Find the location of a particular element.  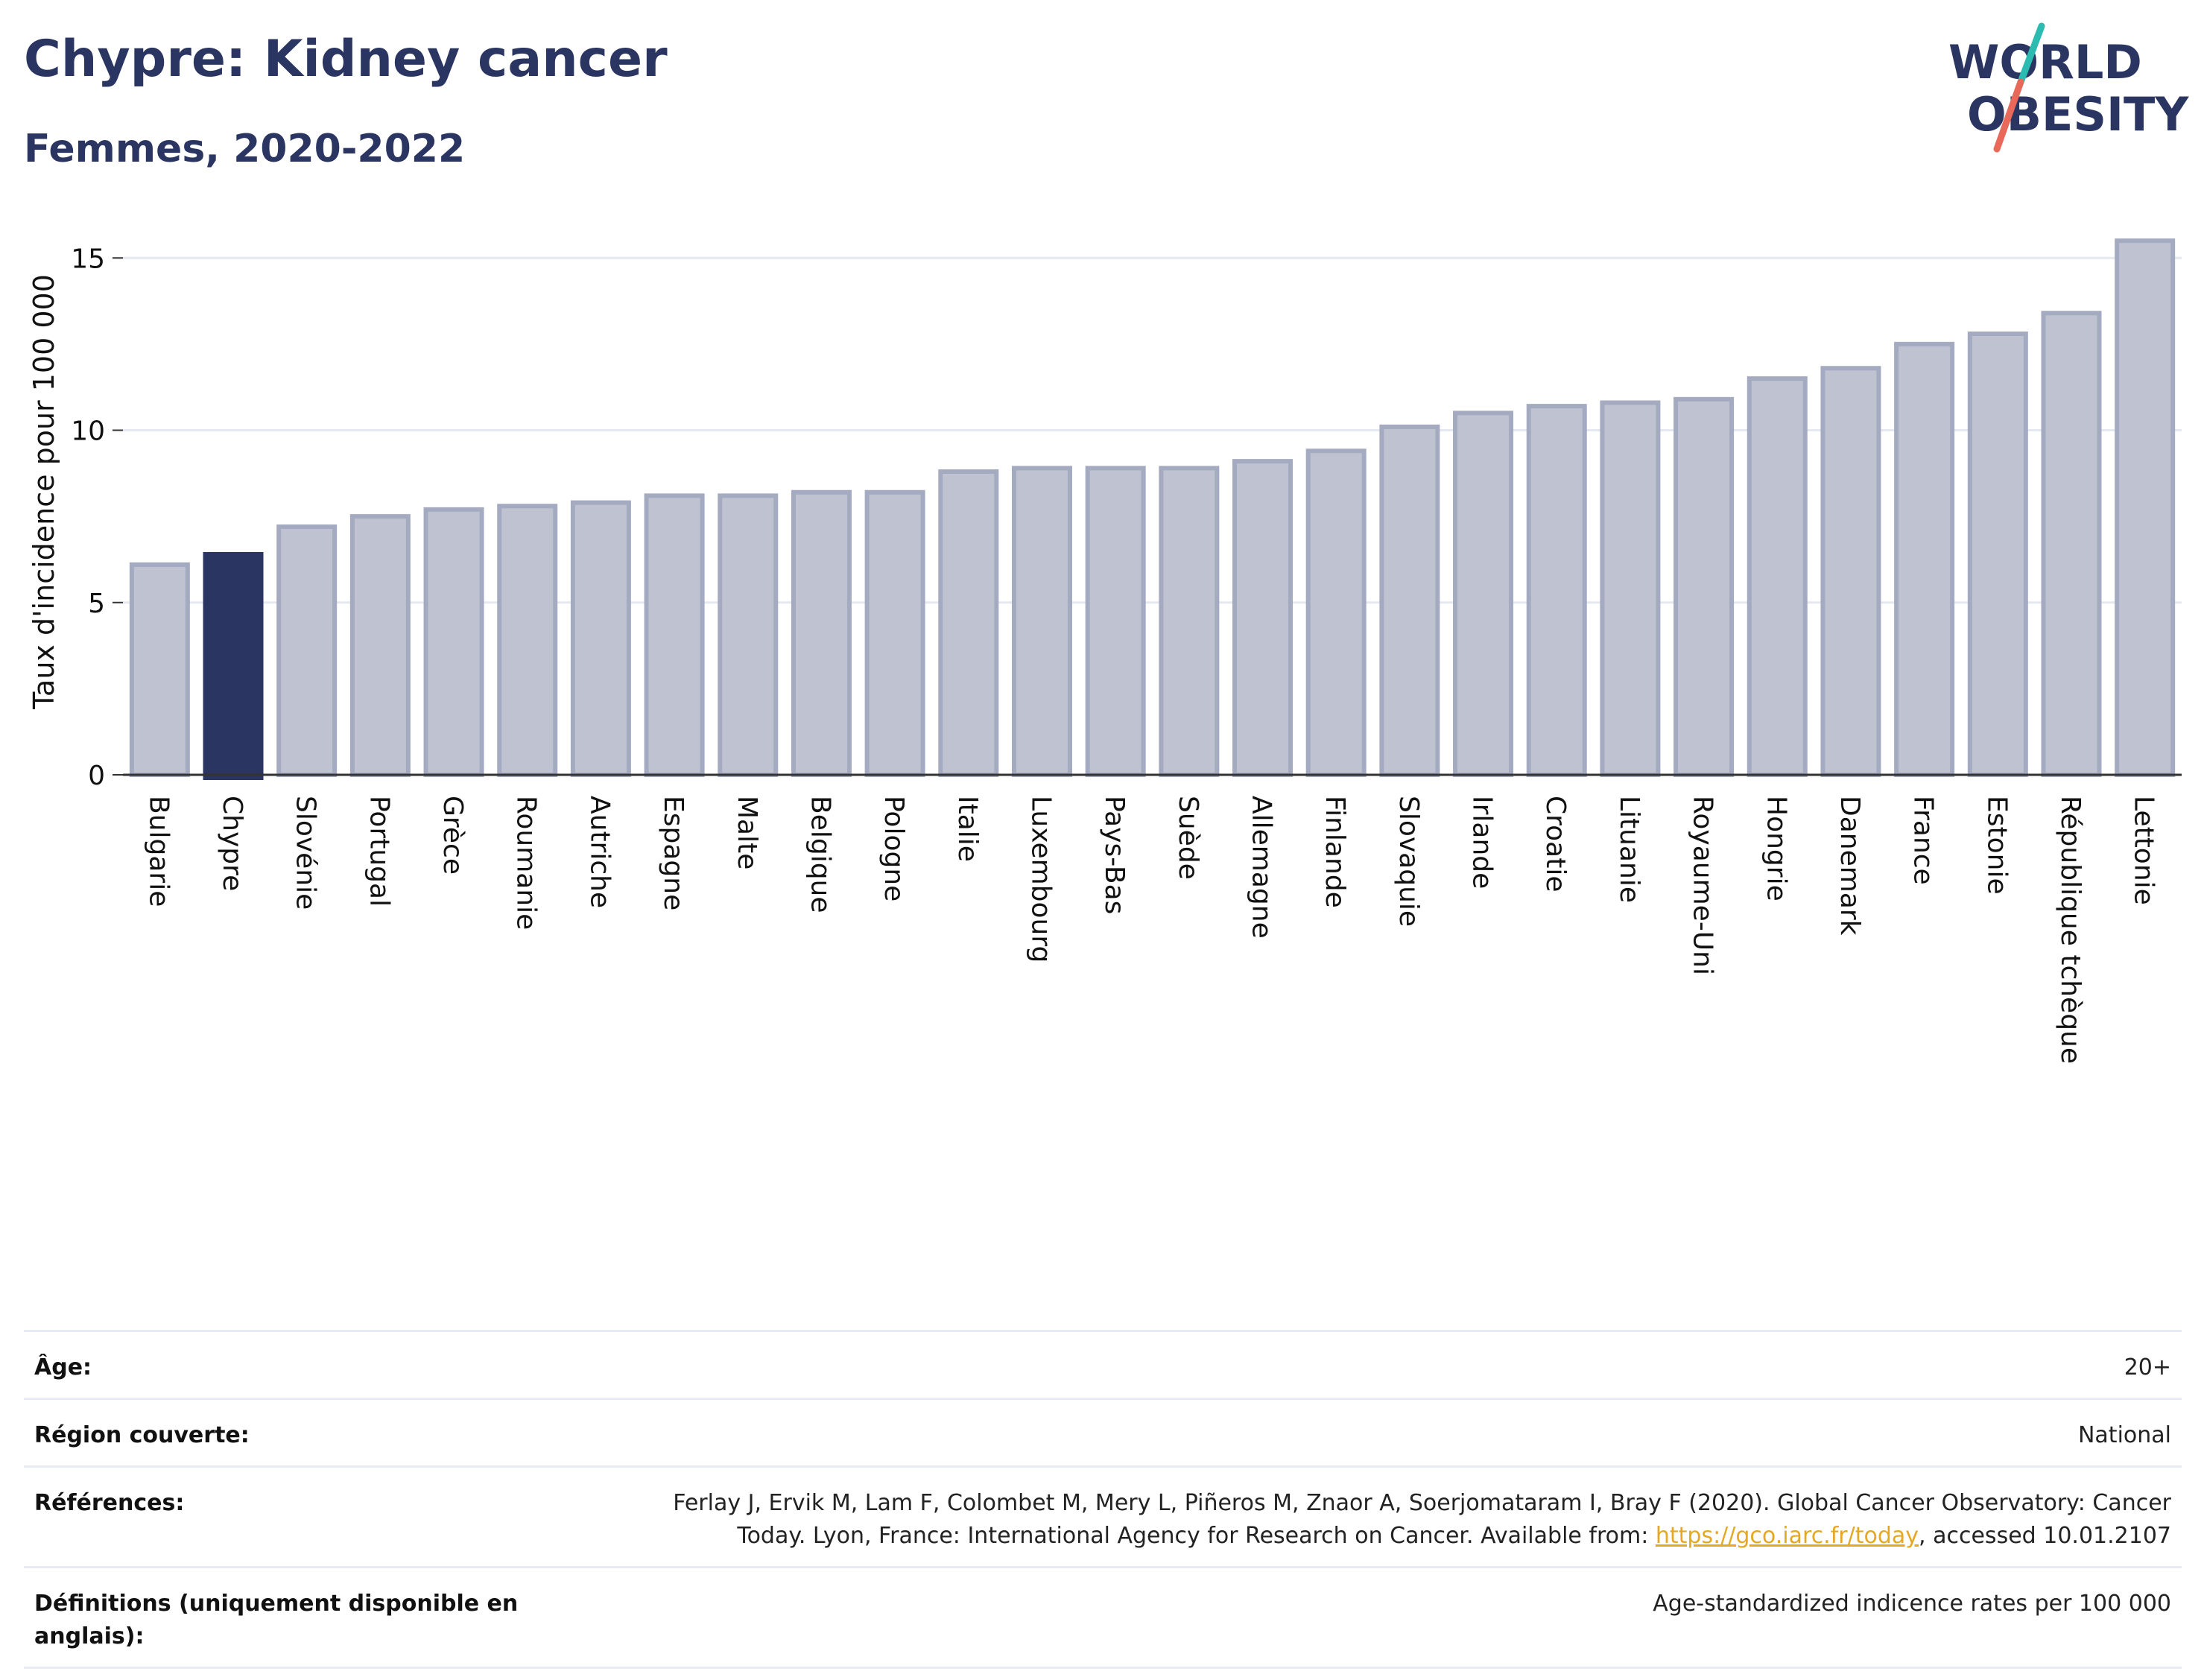

bar-irlande is located at coordinates (1483, 594).